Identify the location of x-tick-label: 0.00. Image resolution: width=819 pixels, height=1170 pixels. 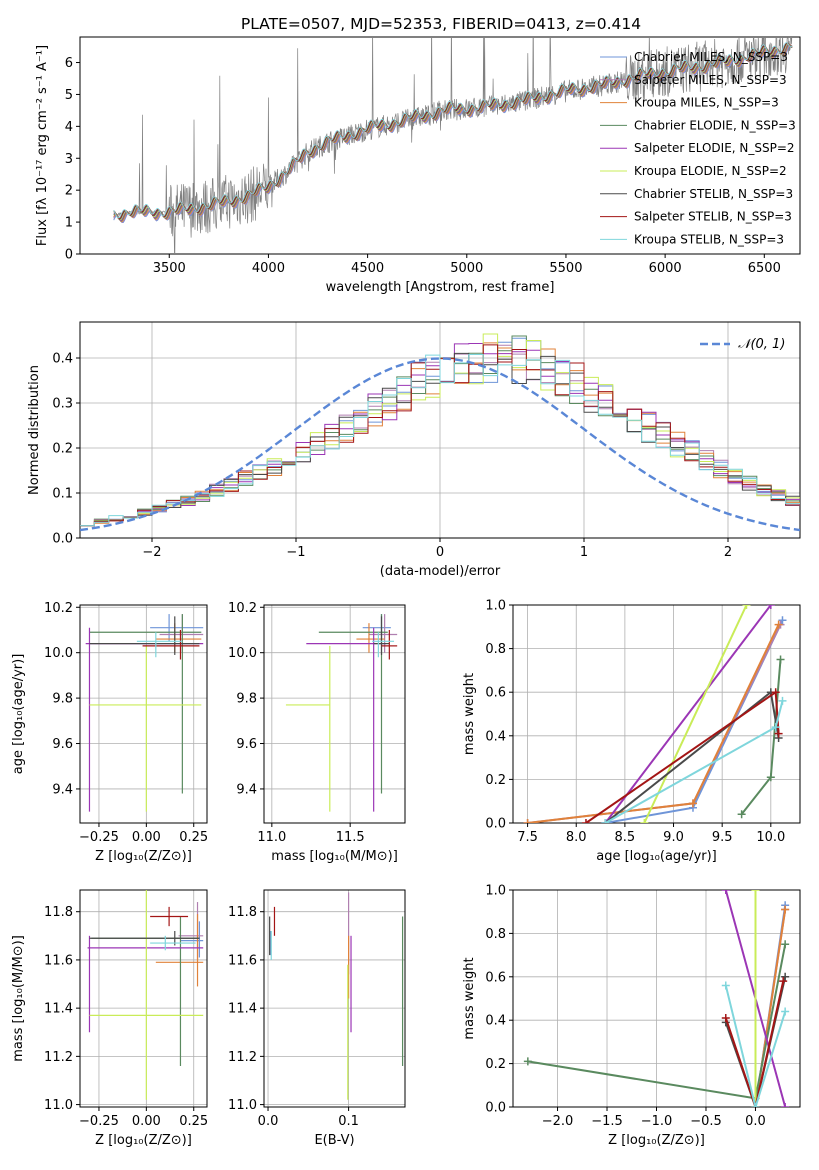
(146, 837).